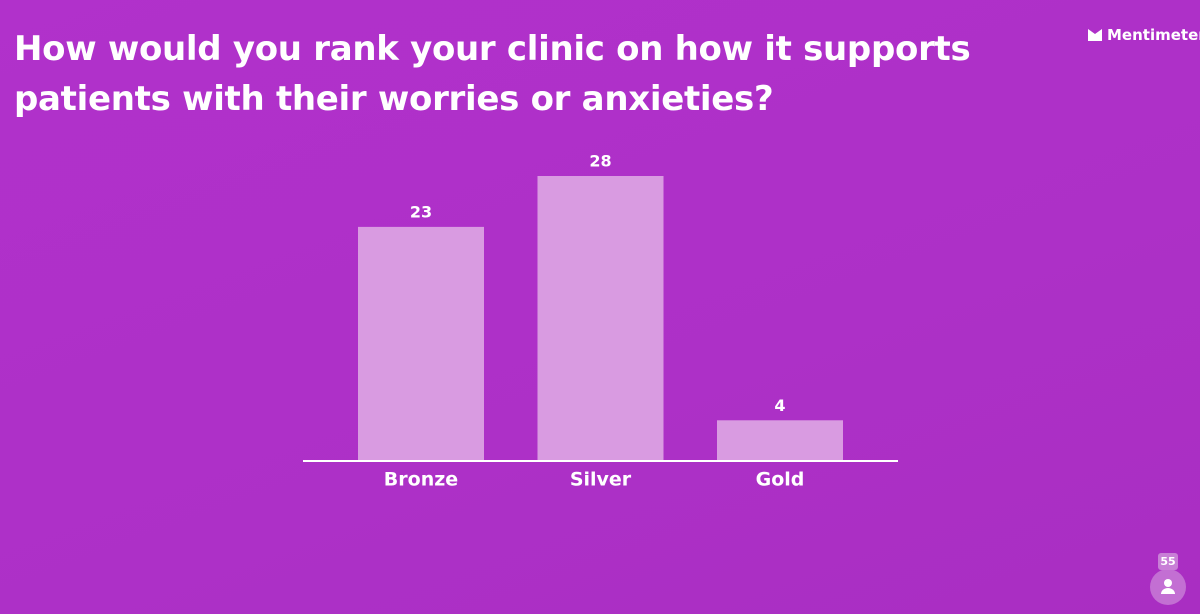 This screenshot has width=1200, height=614. Describe the element at coordinates (421, 211) in the screenshot. I see `value-label: 23` at that location.